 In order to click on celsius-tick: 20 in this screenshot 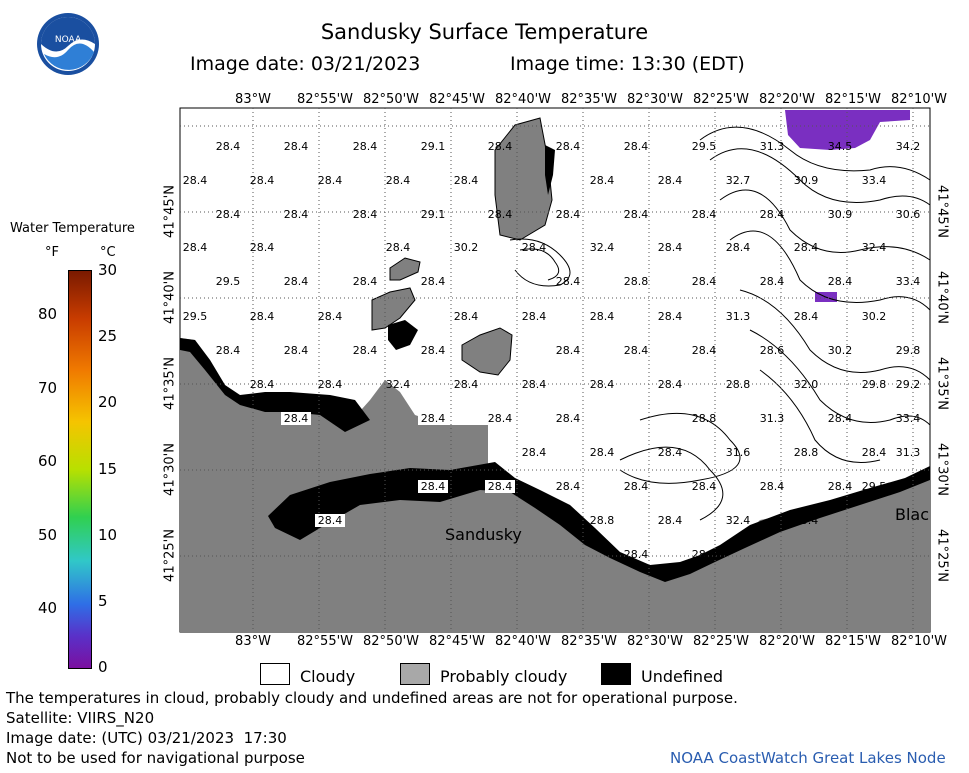, I will do `click(108, 402)`.